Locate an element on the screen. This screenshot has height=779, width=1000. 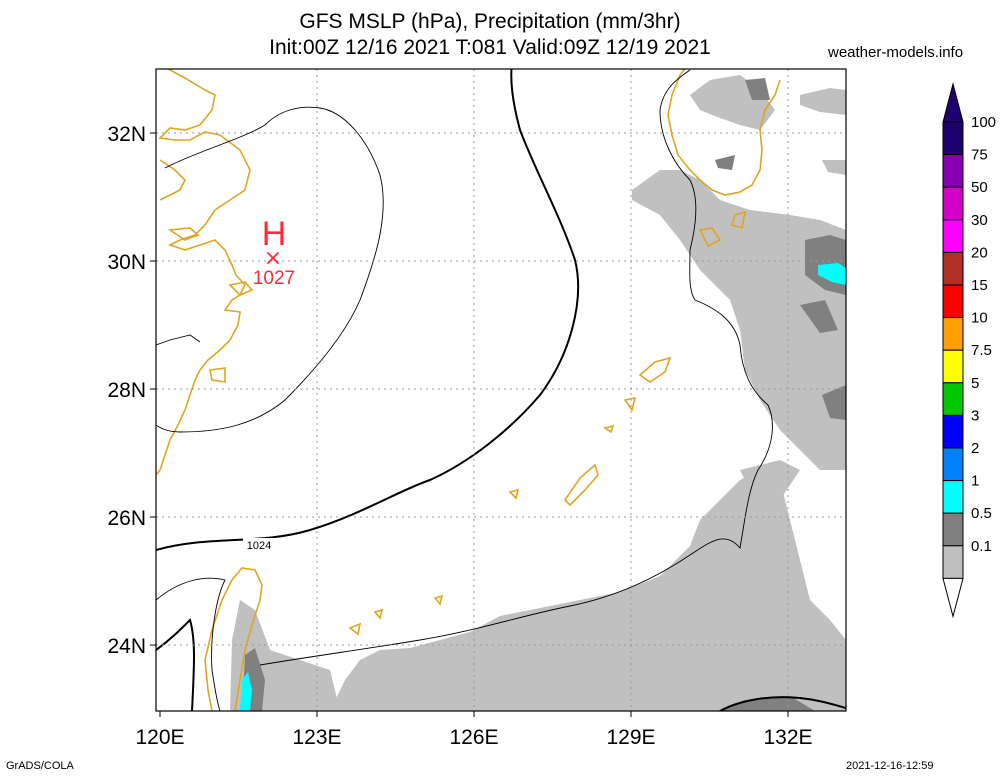
isobar-1020-taiwan is located at coordinates (175, 664).